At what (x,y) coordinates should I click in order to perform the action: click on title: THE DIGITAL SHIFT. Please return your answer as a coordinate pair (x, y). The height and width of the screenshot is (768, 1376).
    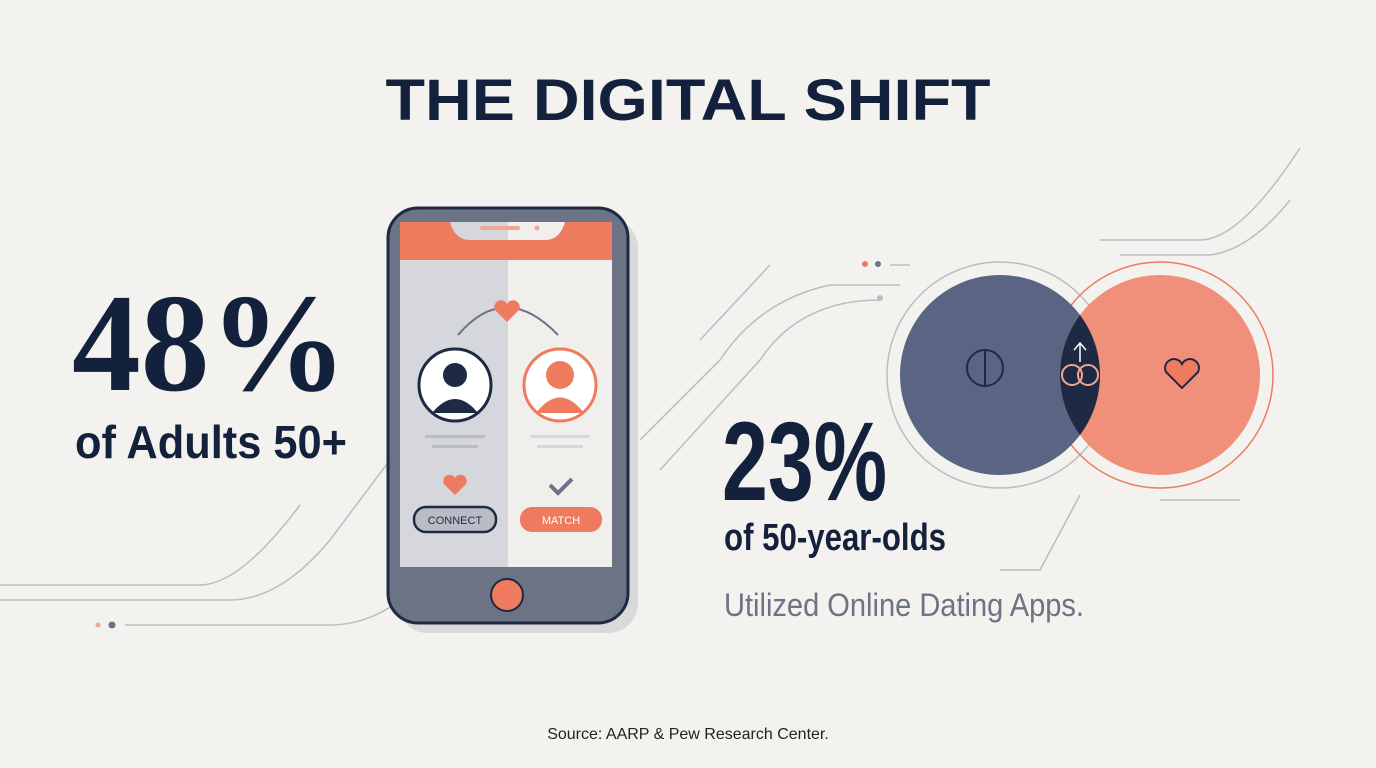
    Looking at the image, I should click on (688, 100).